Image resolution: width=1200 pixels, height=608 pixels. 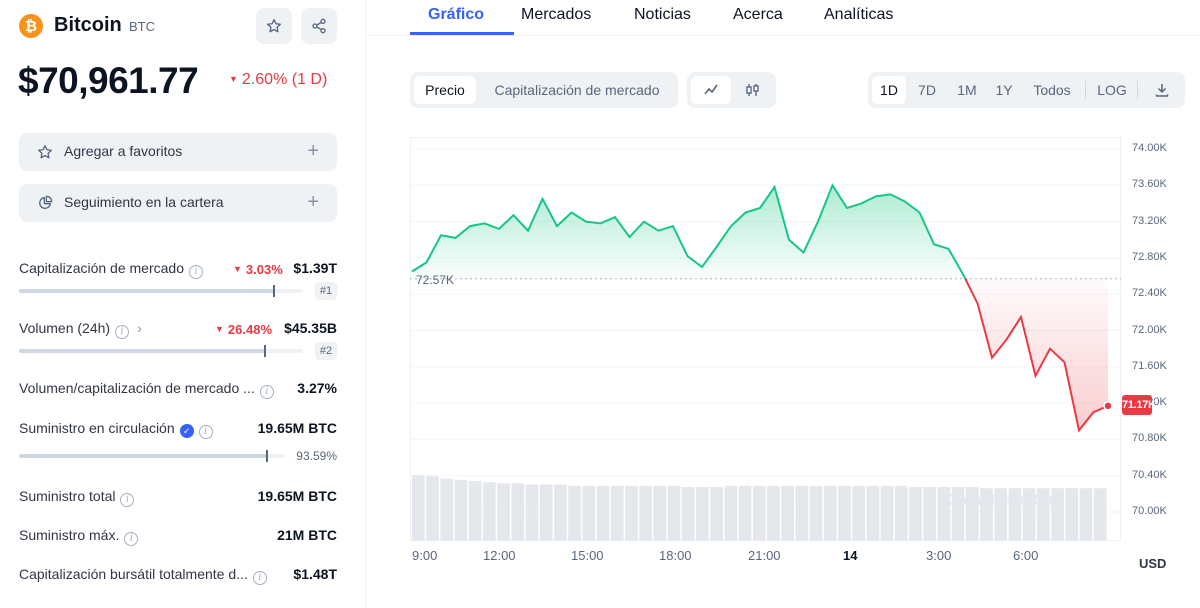 What do you see at coordinates (152, 456) in the screenshot?
I see `circulating-supply-bar` at bounding box center [152, 456].